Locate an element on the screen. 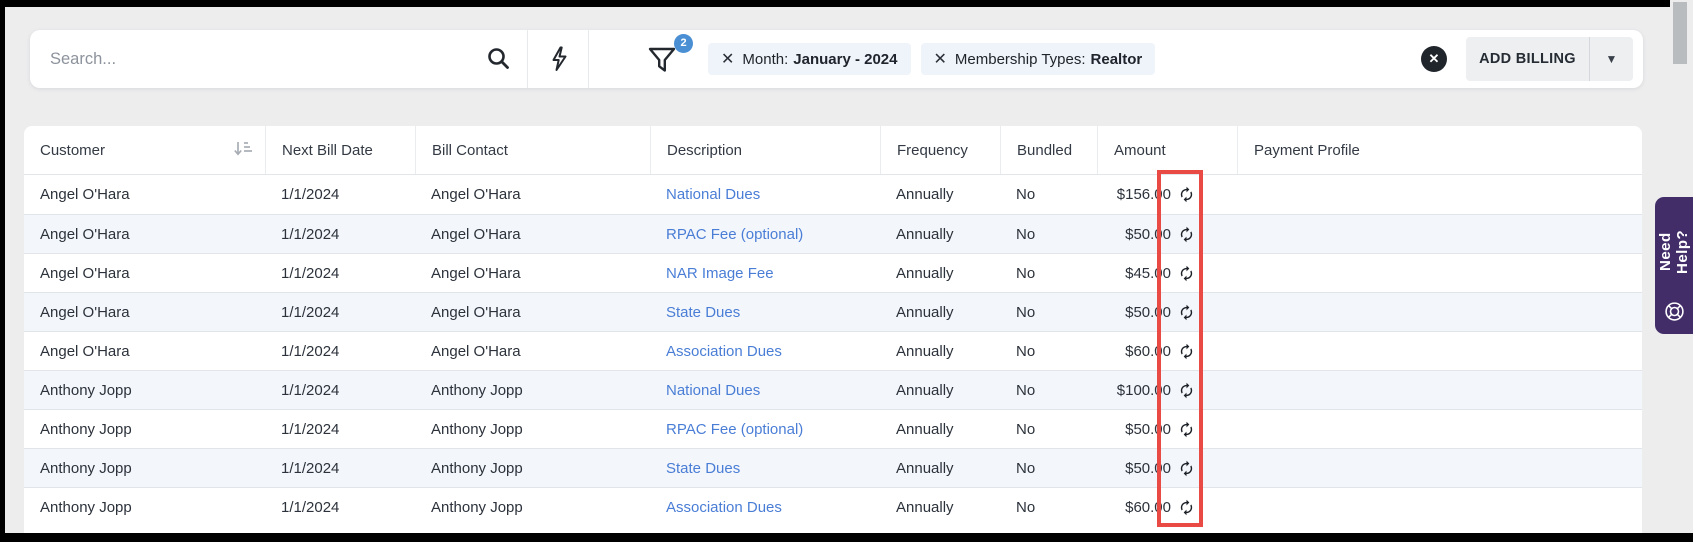 This screenshot has width=1693, height=542. cell-description: State Dues is located at coordinates (765, 468).